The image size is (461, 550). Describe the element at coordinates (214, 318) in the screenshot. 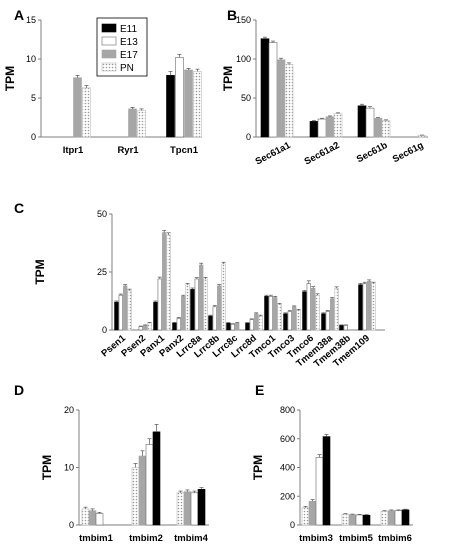

I see `bar-e13-lrrc8b` at that location.